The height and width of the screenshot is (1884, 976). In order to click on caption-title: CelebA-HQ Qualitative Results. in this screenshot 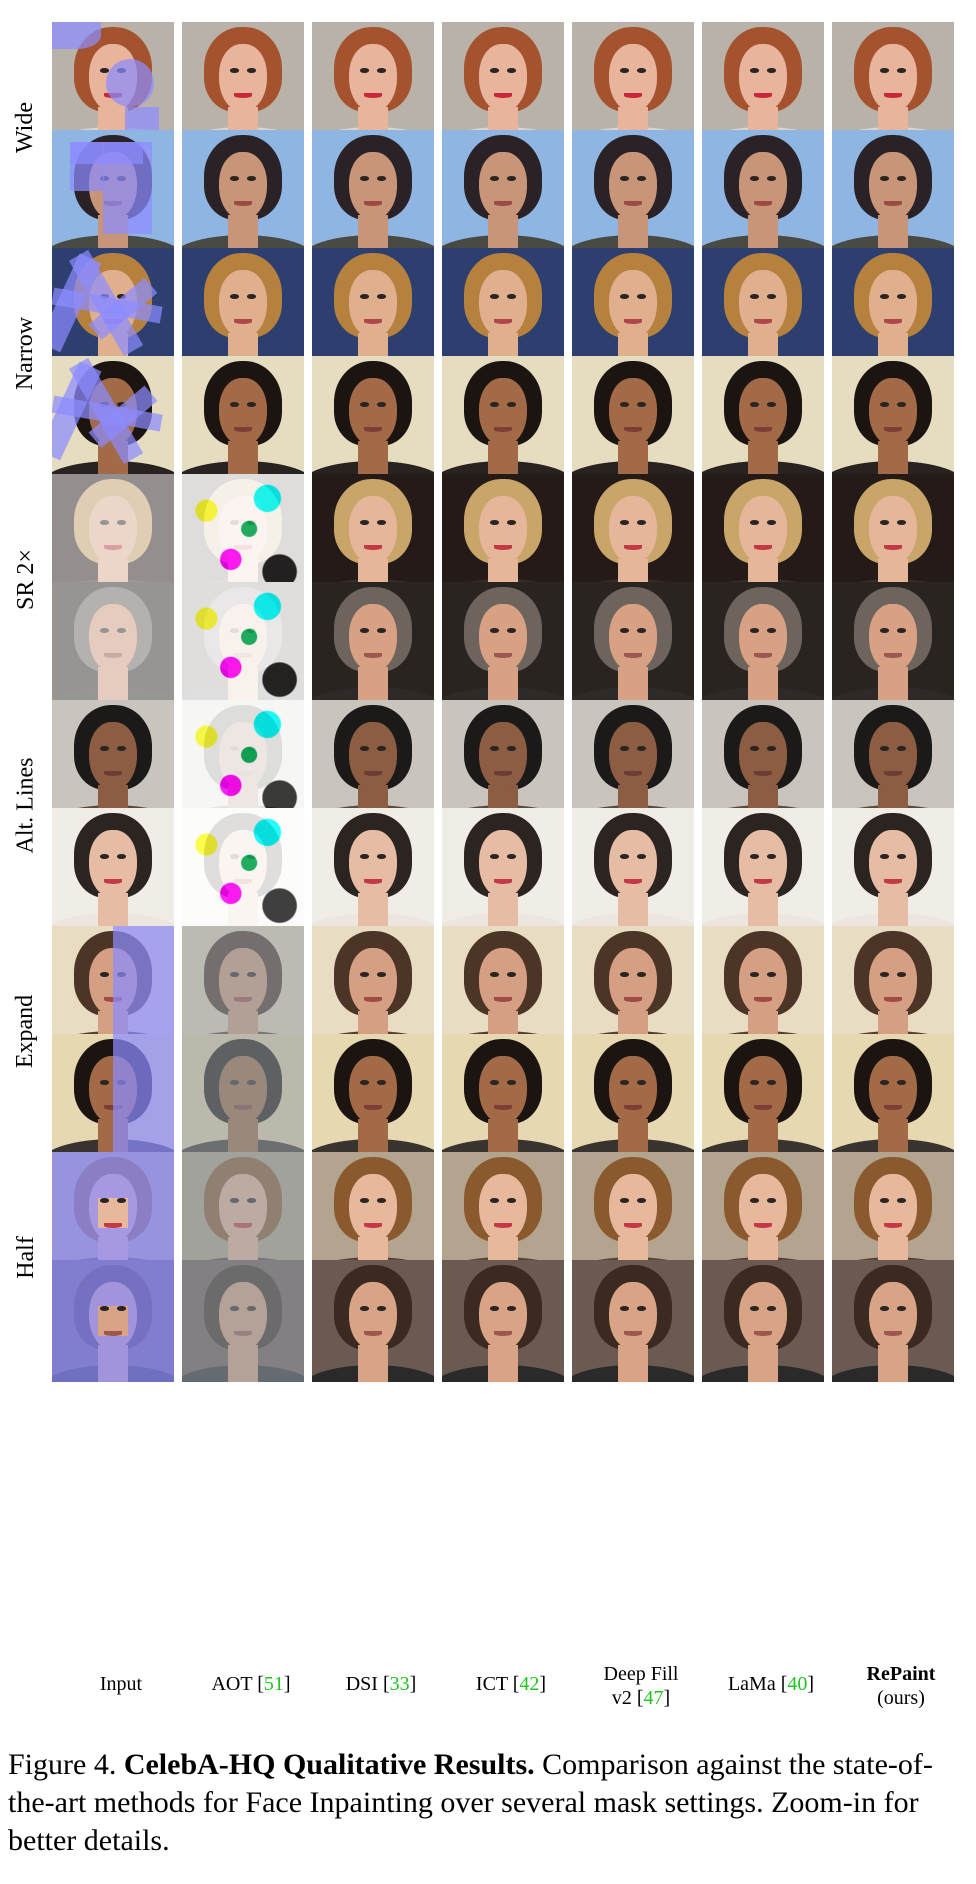, I will do `click(329, 1764)`.